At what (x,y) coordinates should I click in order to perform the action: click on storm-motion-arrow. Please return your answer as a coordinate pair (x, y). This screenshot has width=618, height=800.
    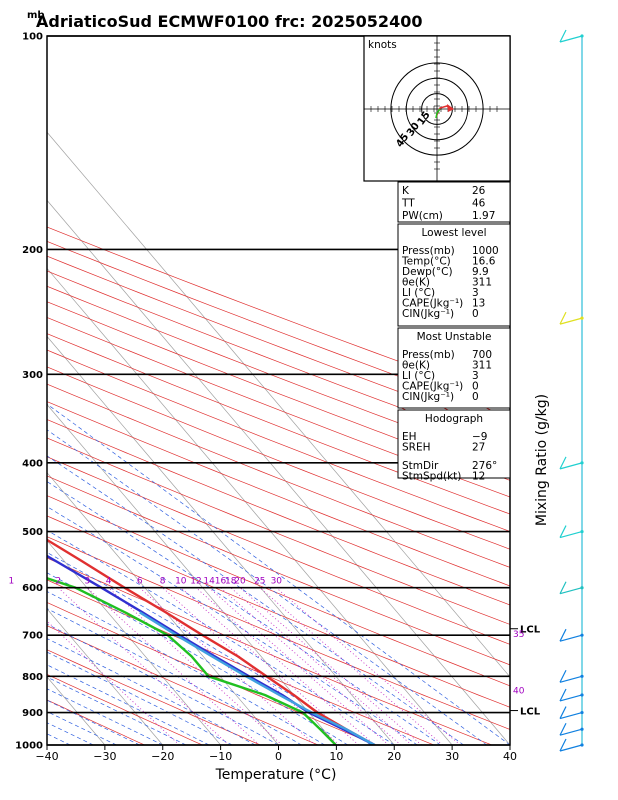
    Looking at the image, I should click on (450, 108).